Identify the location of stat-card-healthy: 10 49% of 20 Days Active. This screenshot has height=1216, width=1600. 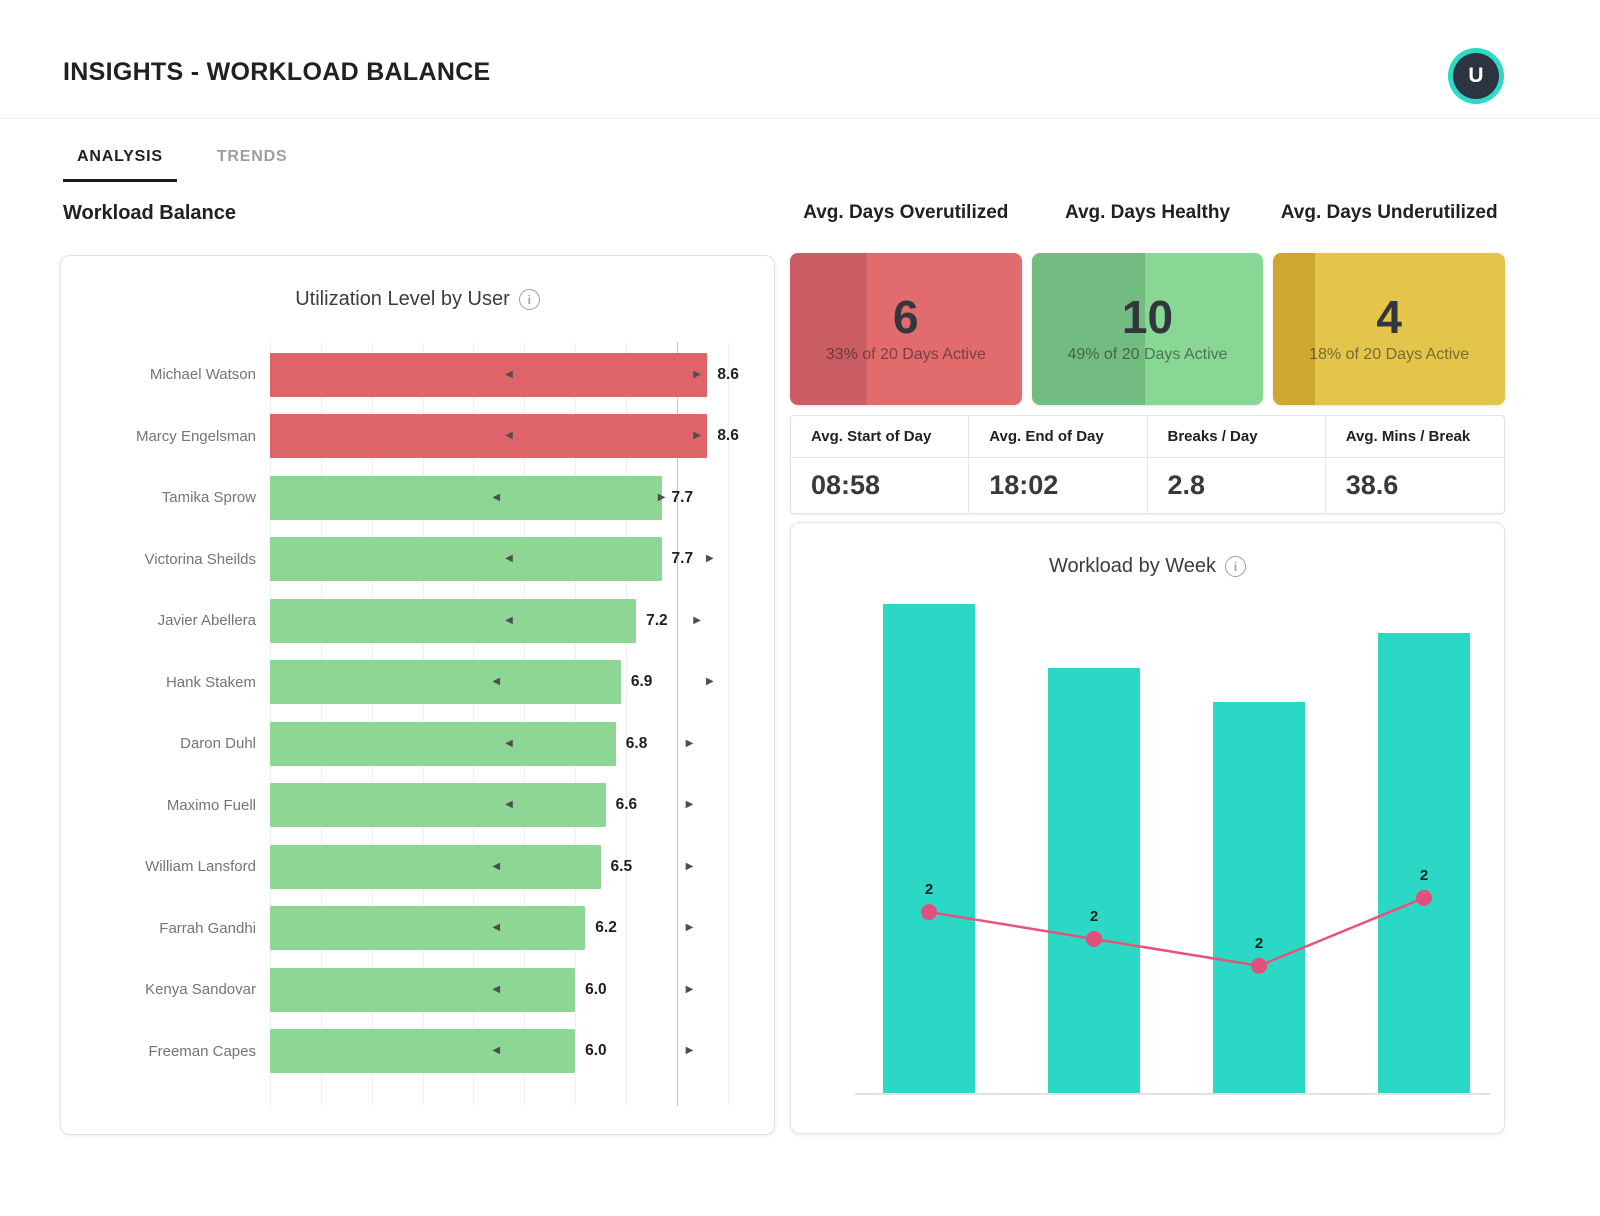
(1147, 329).